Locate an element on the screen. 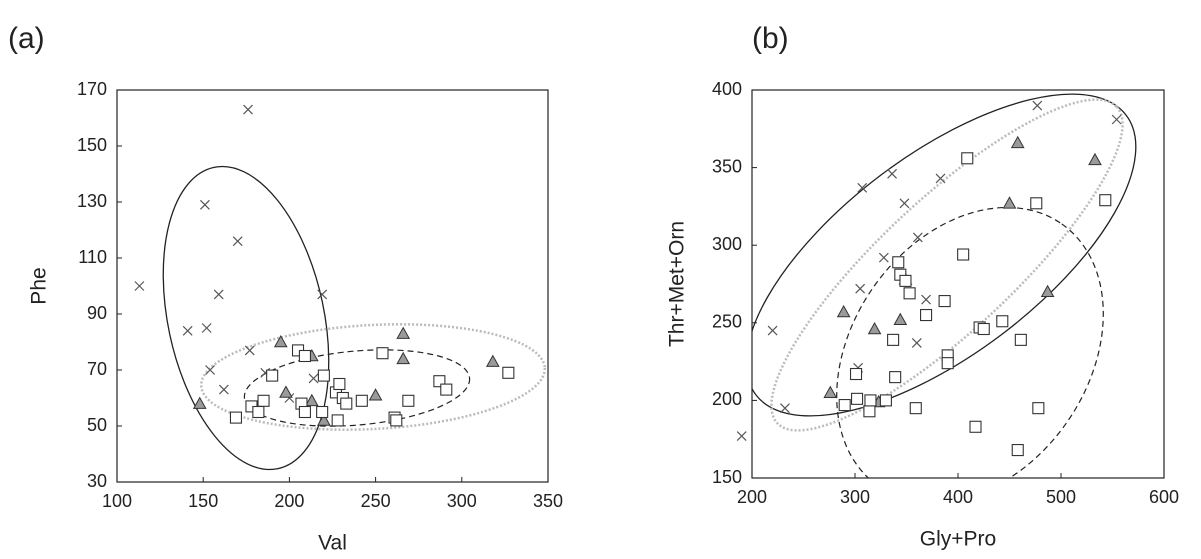 Image resolution: width=1201 pixels, height=559 pixels. x-tick-label: 600 is located at coordinates (1164, 497).